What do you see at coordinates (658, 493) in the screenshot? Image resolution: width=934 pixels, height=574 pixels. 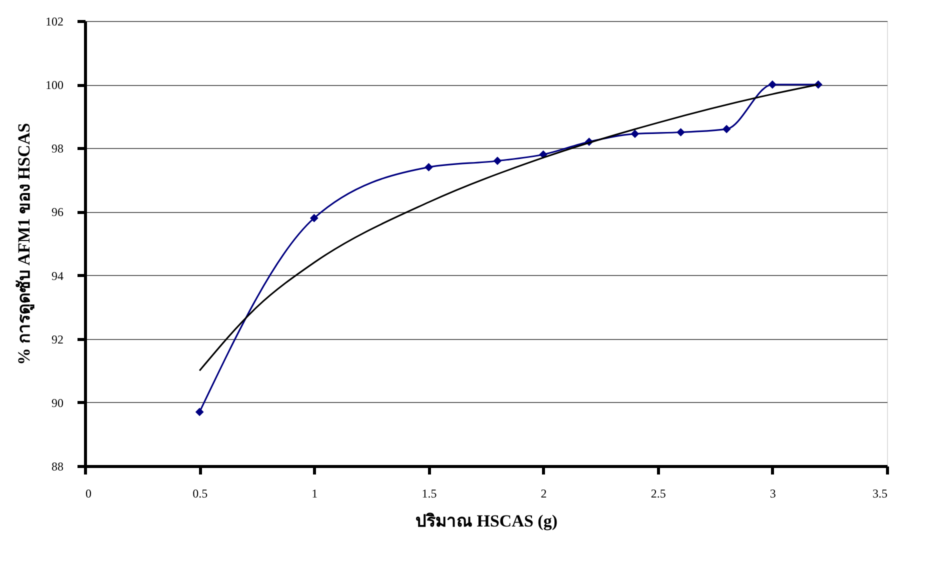 I see `x-tick-label: 2.5` at bounding box center [658, 493].